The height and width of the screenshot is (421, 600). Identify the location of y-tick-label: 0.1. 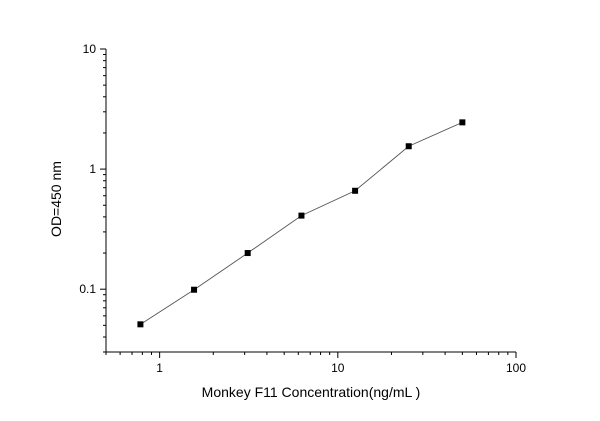
(87, 289).